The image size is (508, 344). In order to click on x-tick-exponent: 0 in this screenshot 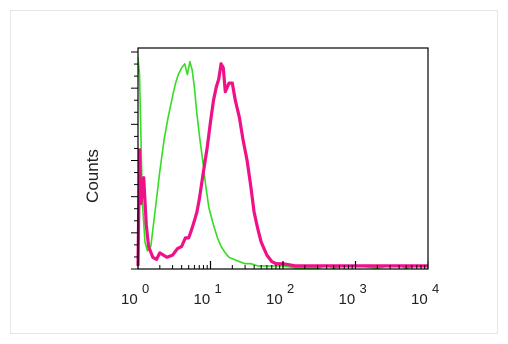, I will do `click(145, 288)`.